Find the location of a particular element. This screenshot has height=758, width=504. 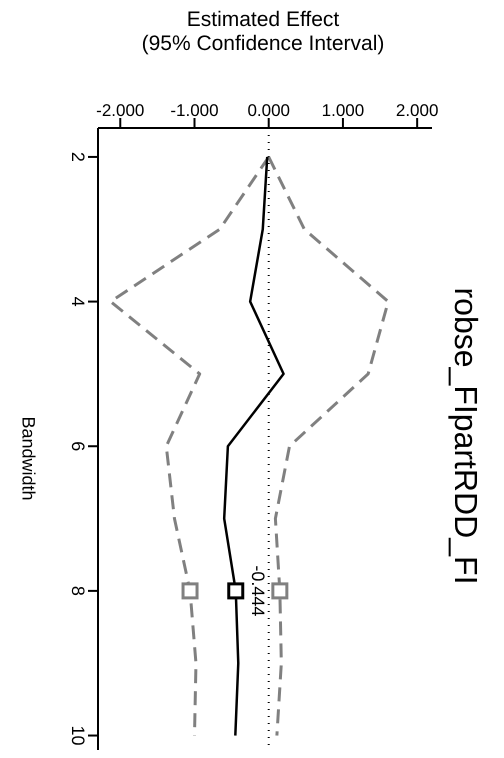

x-tick-label: -2.000 is located at coordinates (120, 110).